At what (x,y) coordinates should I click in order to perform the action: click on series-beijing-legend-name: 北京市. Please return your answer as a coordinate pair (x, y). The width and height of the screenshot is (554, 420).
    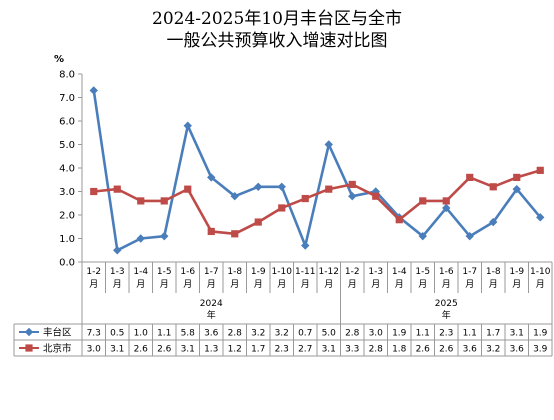
    Looking at the image, I should click on (57, 349).